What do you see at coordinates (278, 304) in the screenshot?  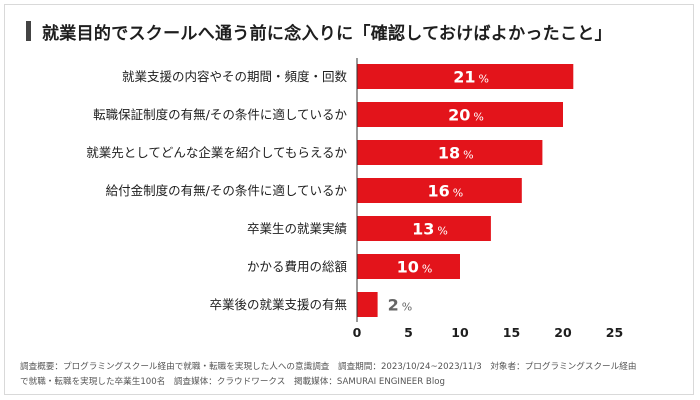 I see `category-label: 卒業後の就業支援の有無` at bounding box center [278, 304].